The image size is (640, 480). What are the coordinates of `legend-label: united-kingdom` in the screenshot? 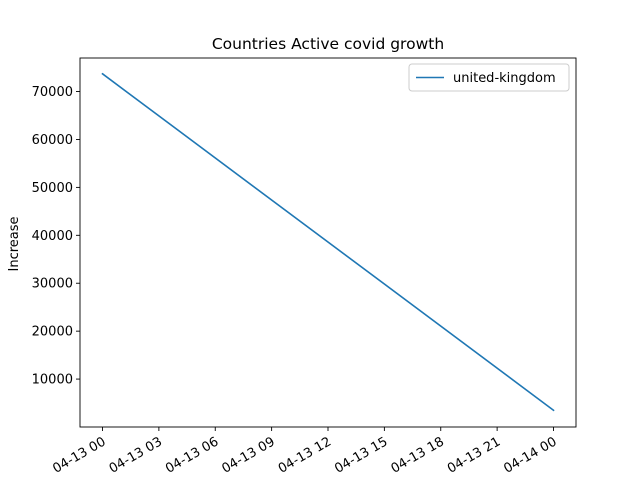 It's located at (504, 78).